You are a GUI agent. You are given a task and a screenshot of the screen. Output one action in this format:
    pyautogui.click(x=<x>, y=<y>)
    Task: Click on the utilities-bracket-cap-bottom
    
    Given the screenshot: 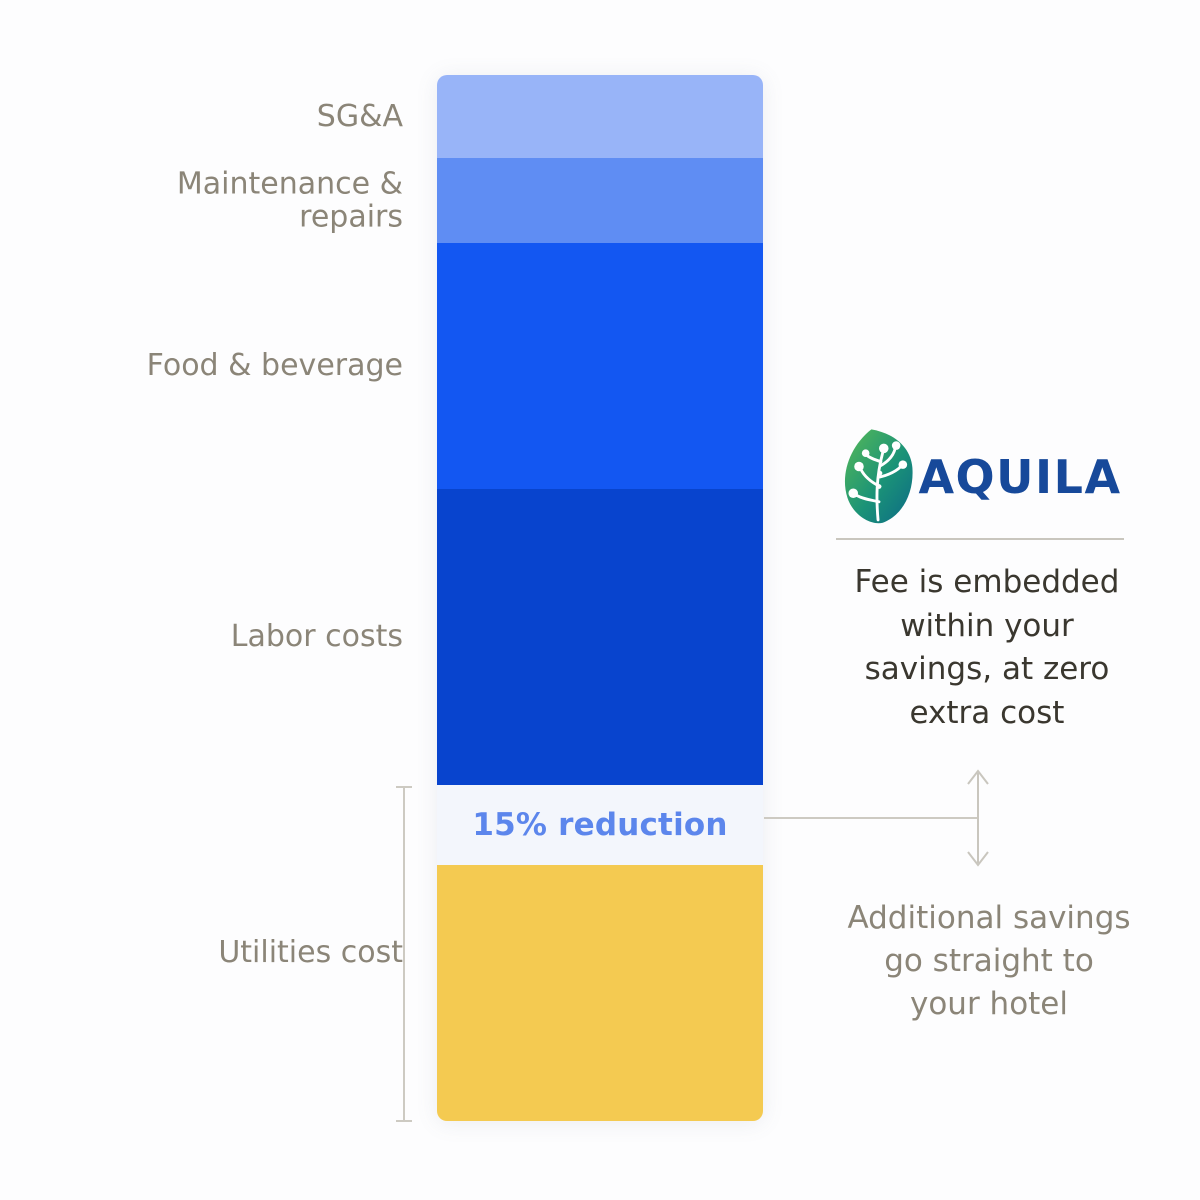 What is the action you would take?
    pyautogui.click(x=404, y=1121)
    